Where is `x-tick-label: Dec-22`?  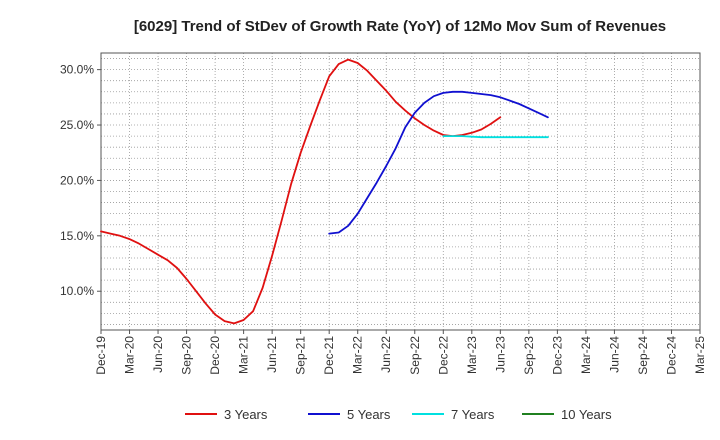
x-tick-label: Dec-22 is located at coordinates (443, 355).